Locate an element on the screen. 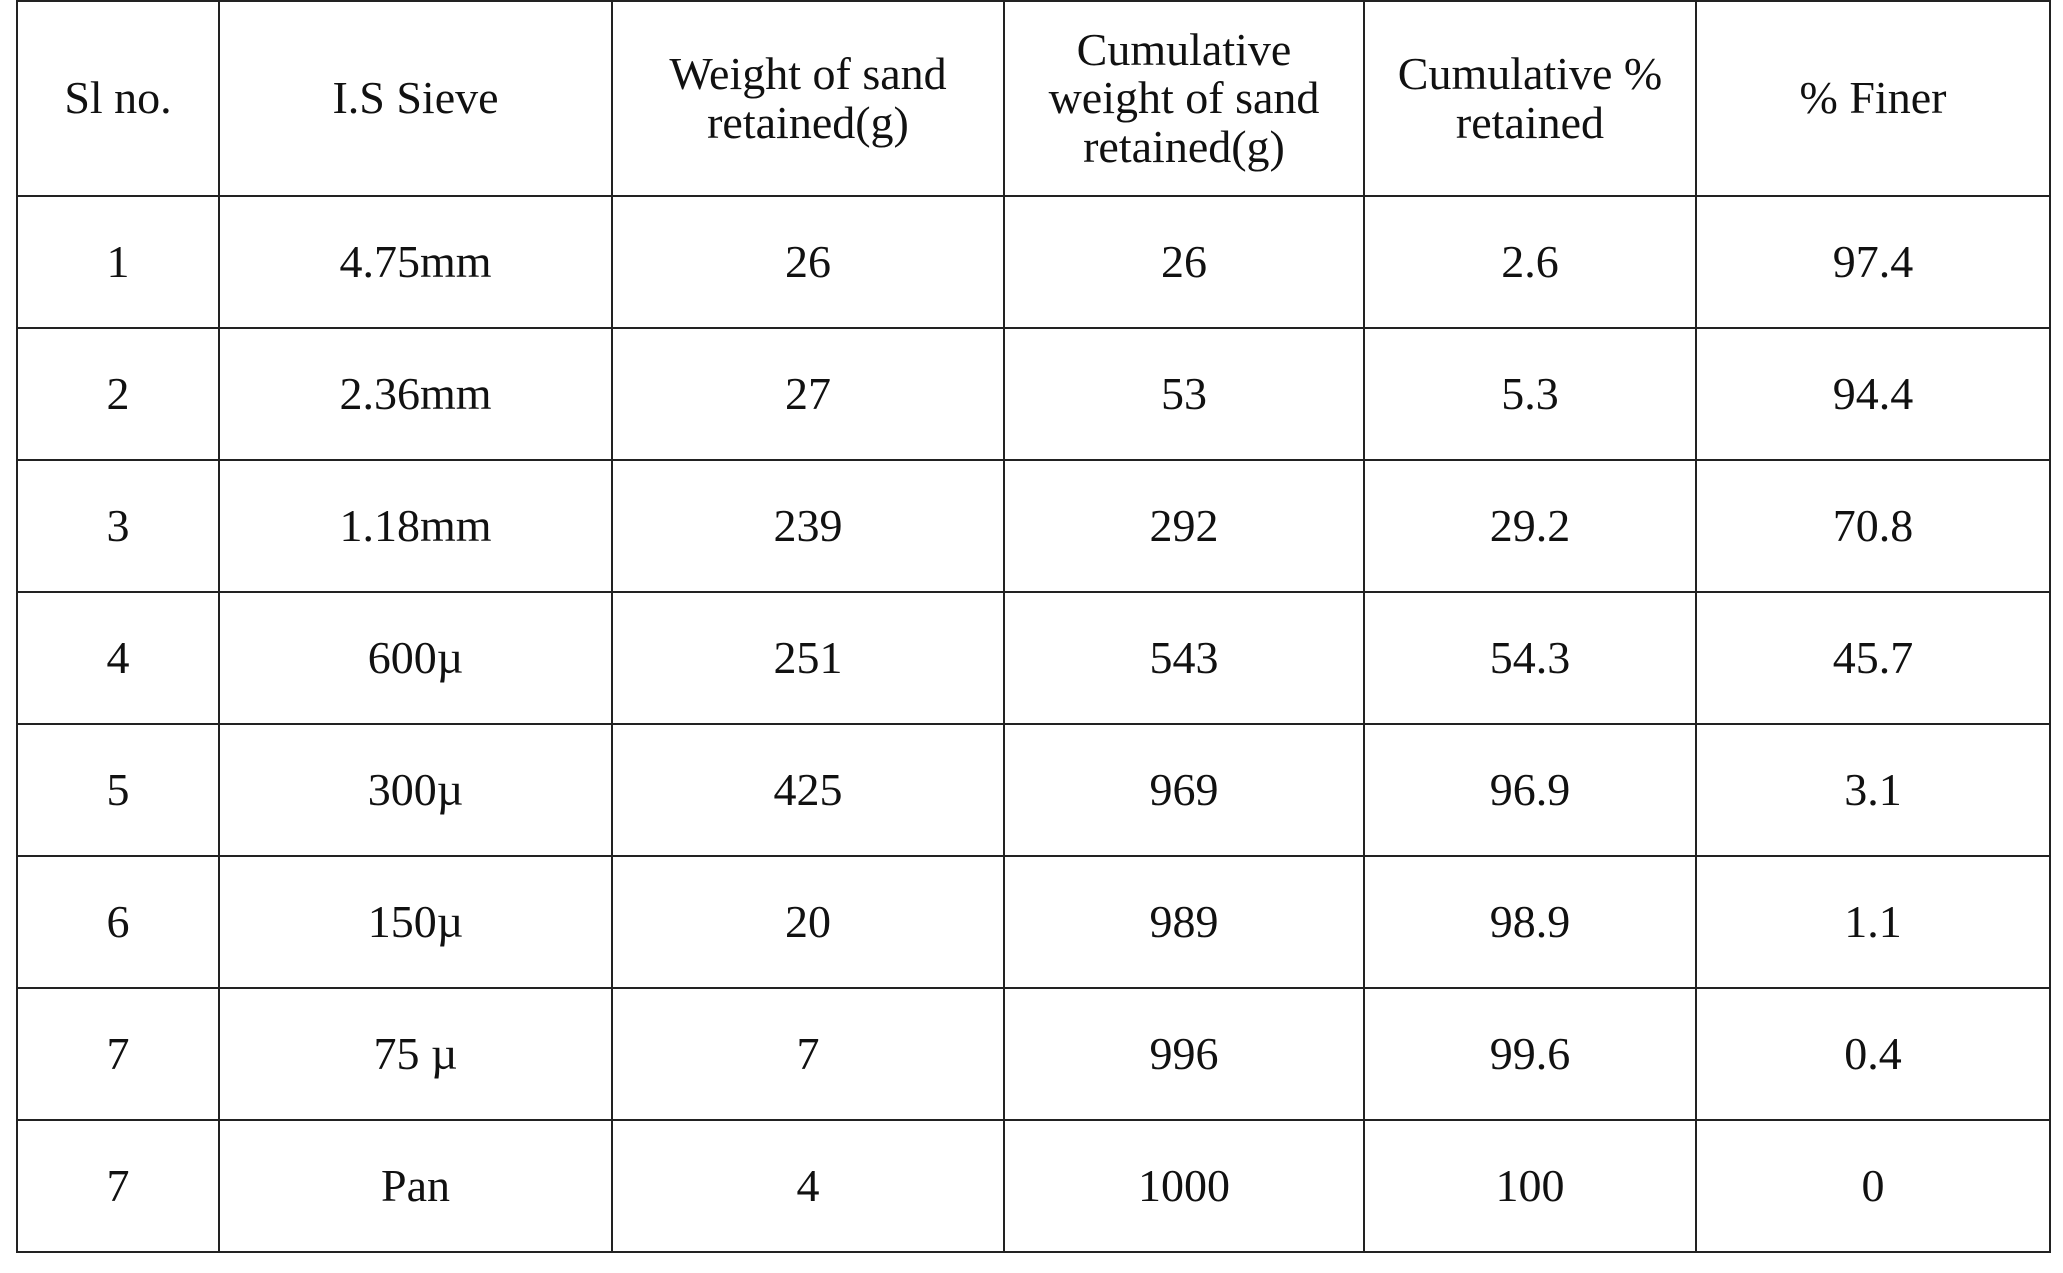 The width and height of the screenshot is (2063, 1273). table-cell: 1000 is located at coordinates (1184, 1186).